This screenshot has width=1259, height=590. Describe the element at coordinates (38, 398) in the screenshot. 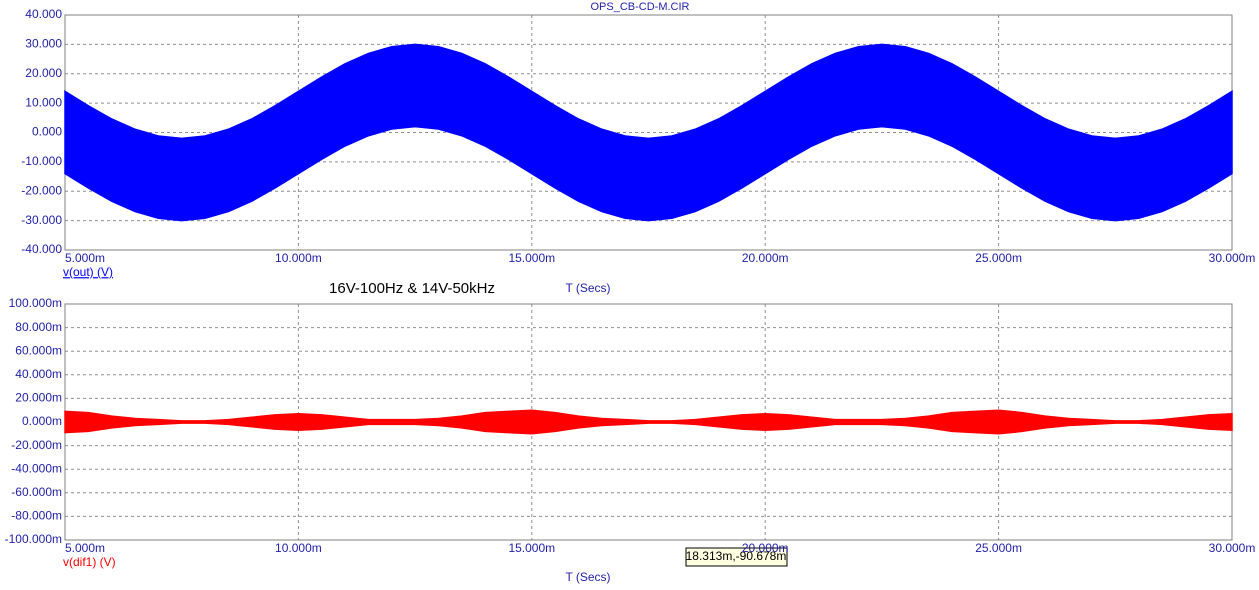

I see `y-tick-label: 20.000m` at that location.